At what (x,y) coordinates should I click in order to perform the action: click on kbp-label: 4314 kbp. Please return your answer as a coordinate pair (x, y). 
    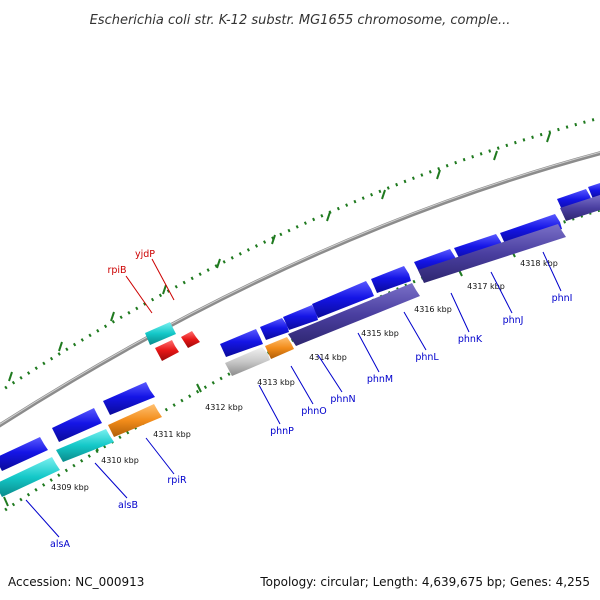
    Looking at the image, I should click on (328, 357).